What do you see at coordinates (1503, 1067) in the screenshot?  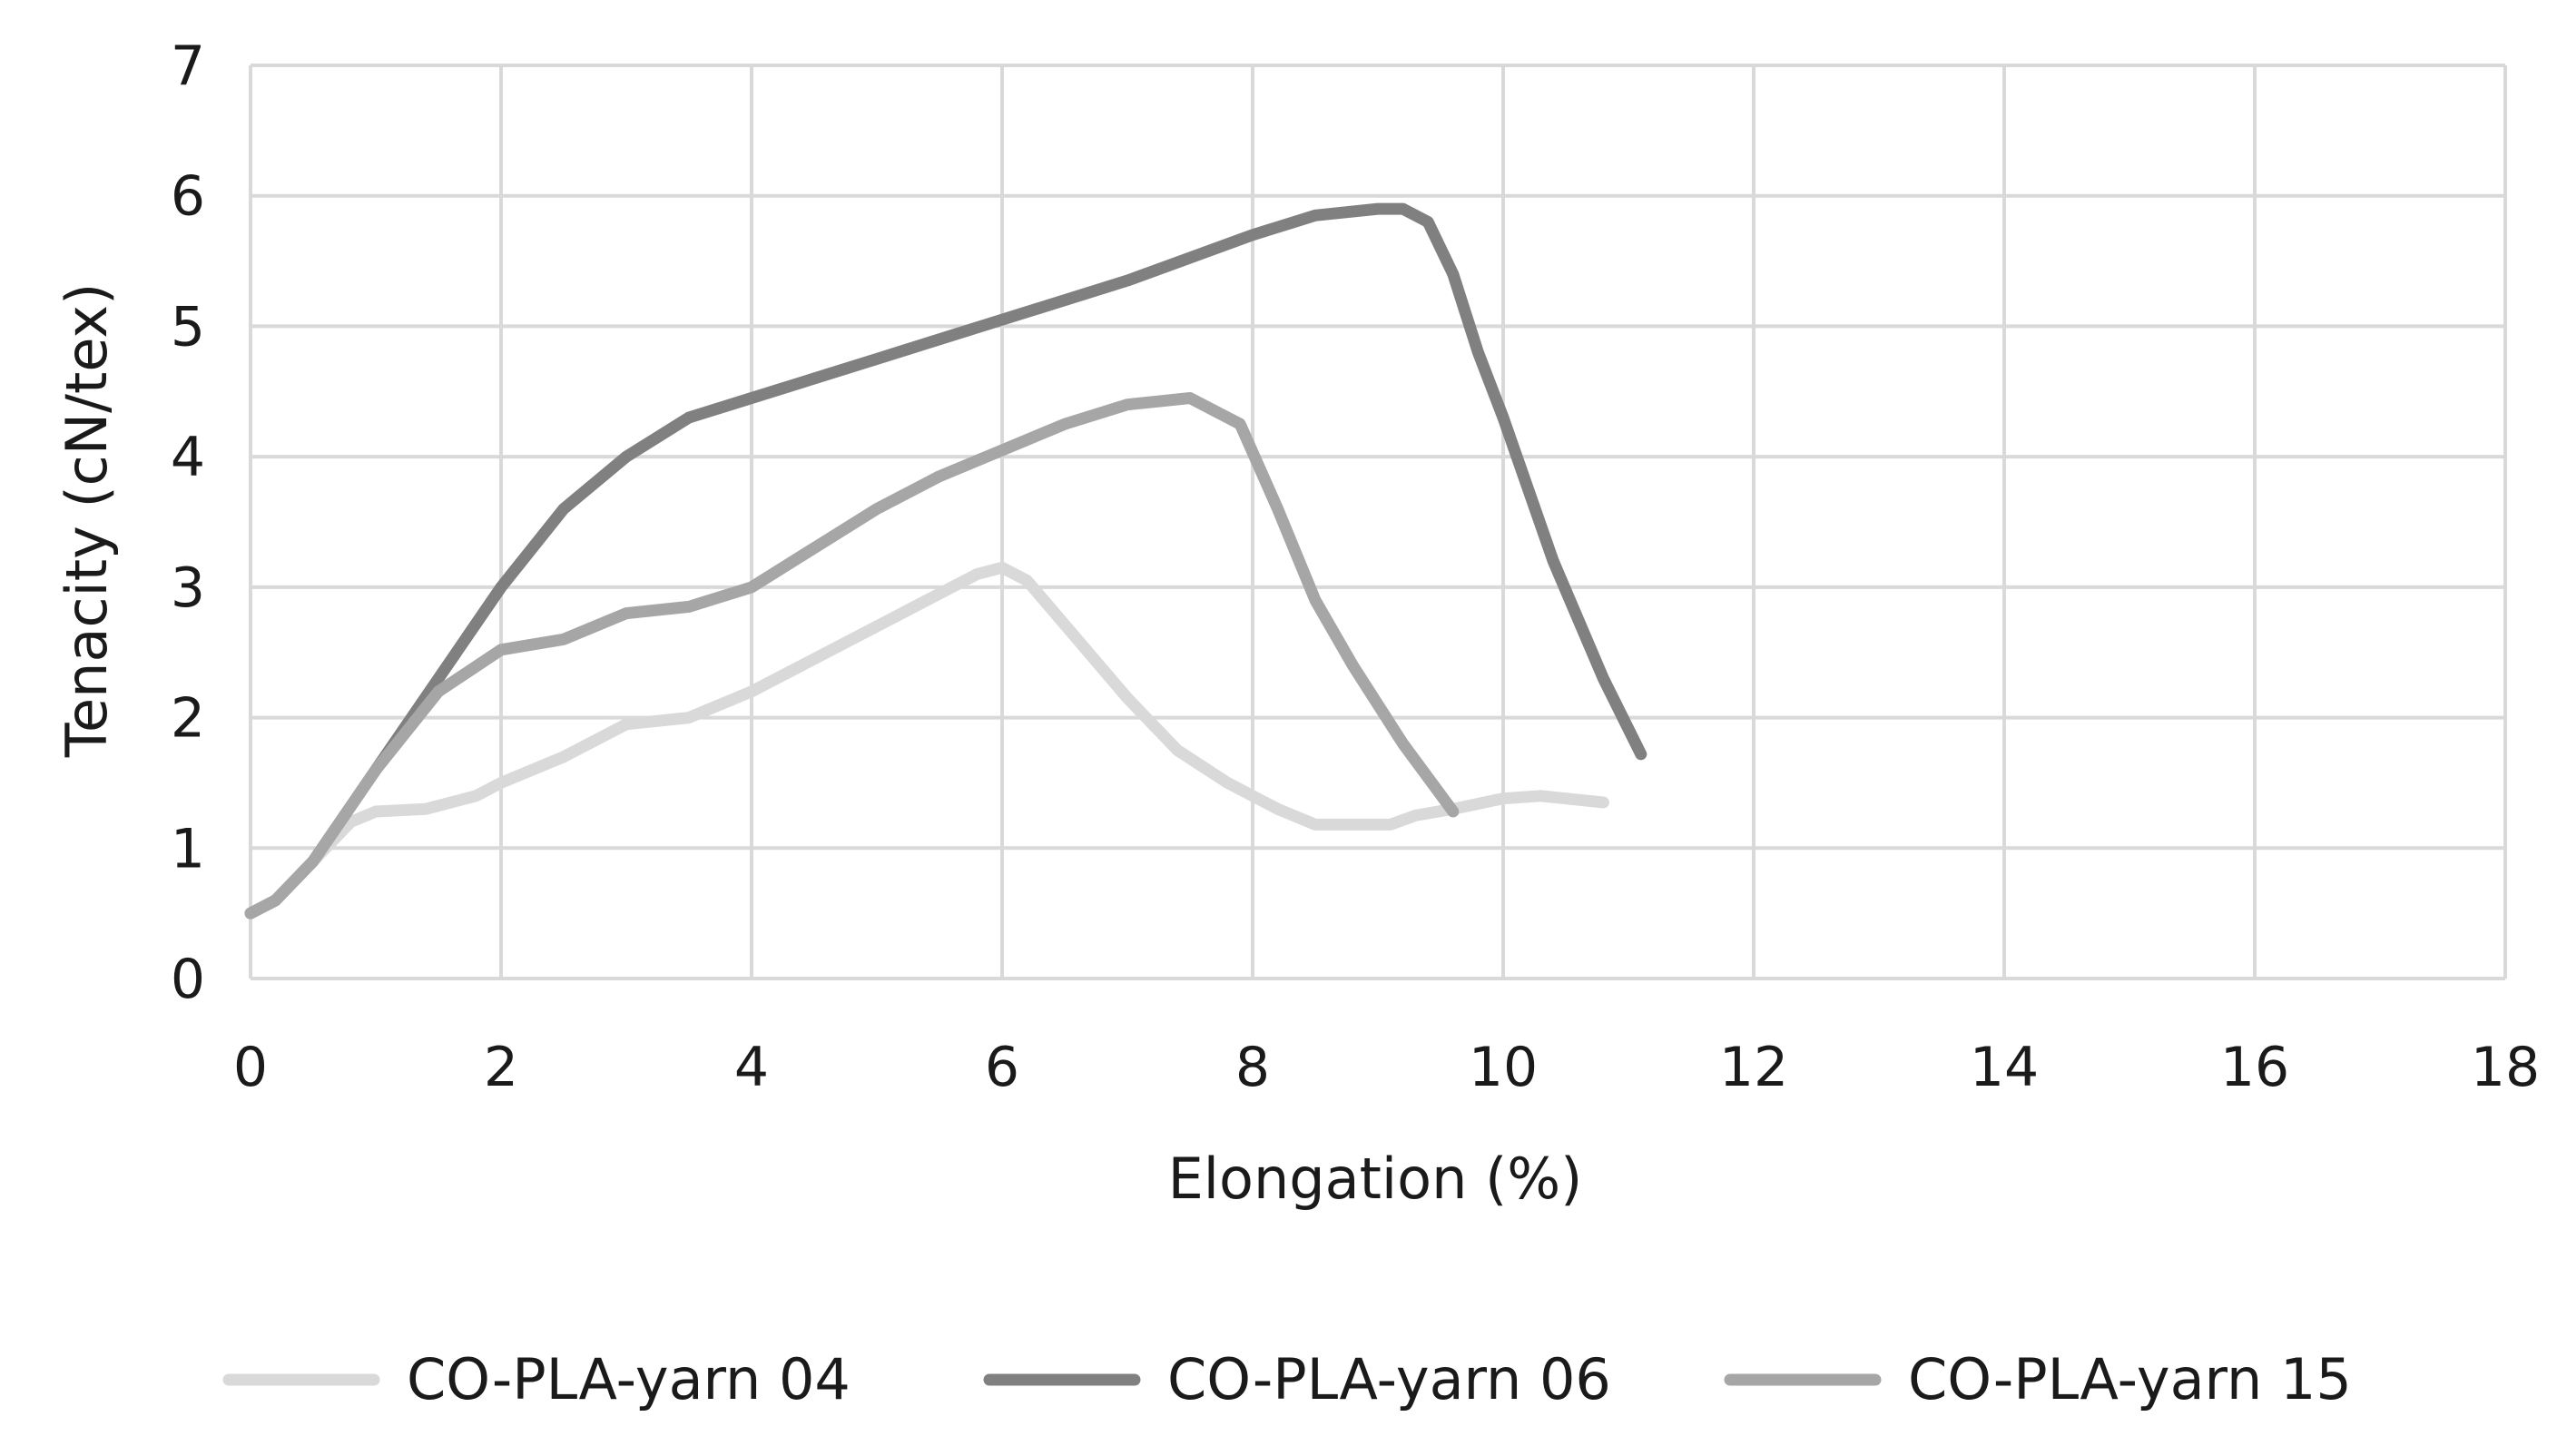 I see `x-tick-label: 10` at bounding box center [1503, 1067].